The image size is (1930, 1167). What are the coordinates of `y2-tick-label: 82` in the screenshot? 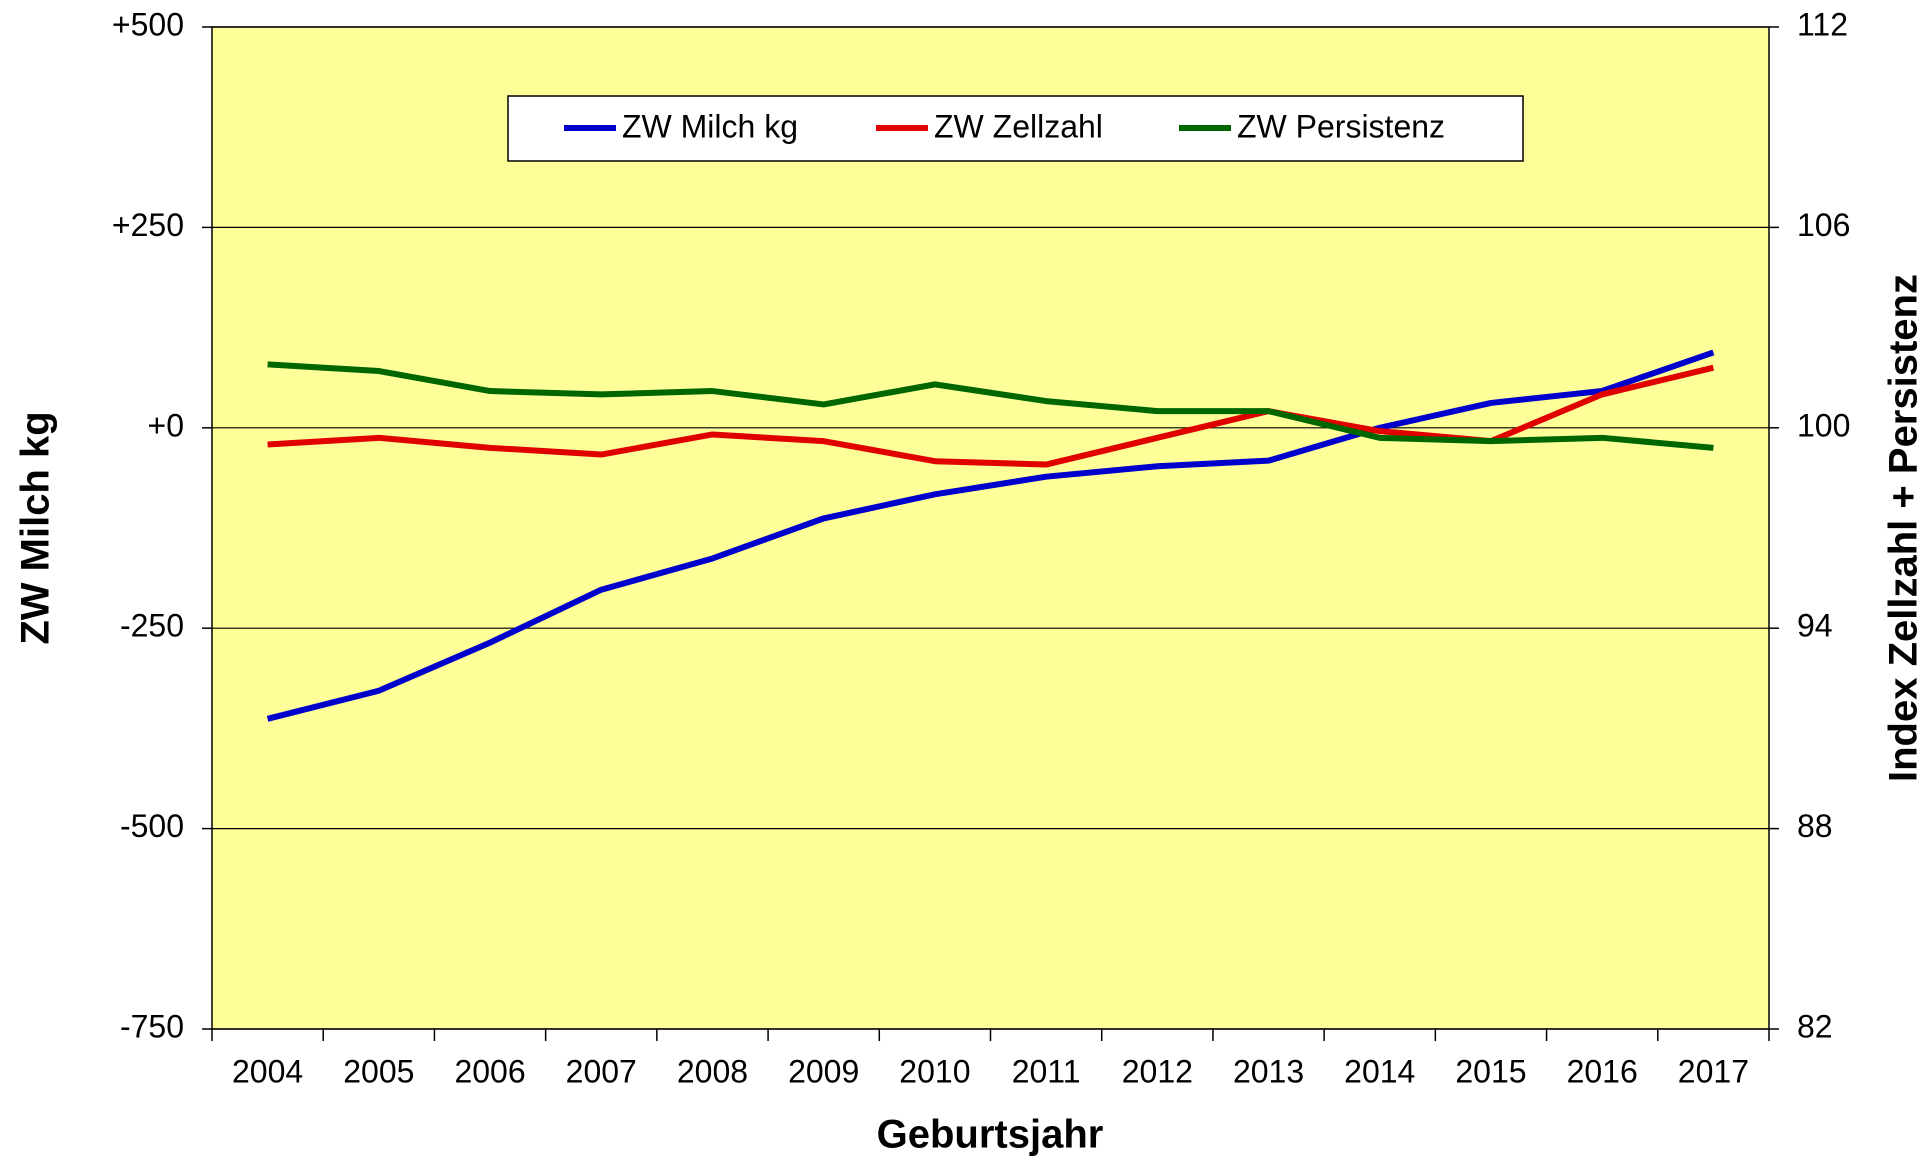 It's located at (1815, 1026).